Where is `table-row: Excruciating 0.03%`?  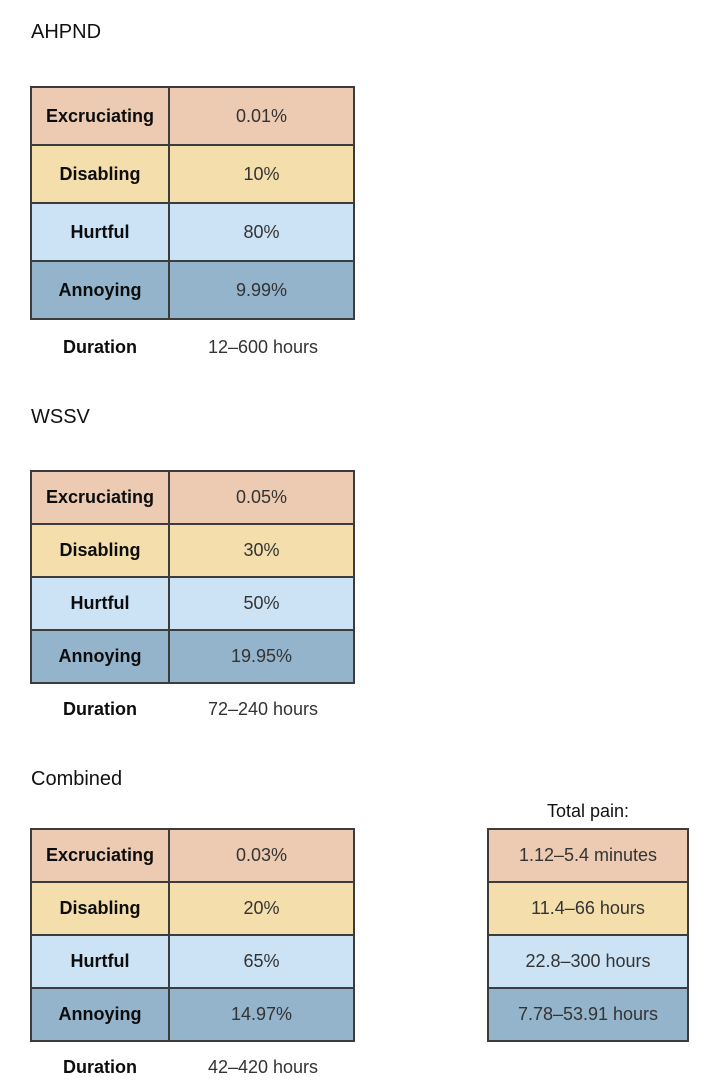 table-row: Excruciating 0.03% is located at coordinates (192, 855).